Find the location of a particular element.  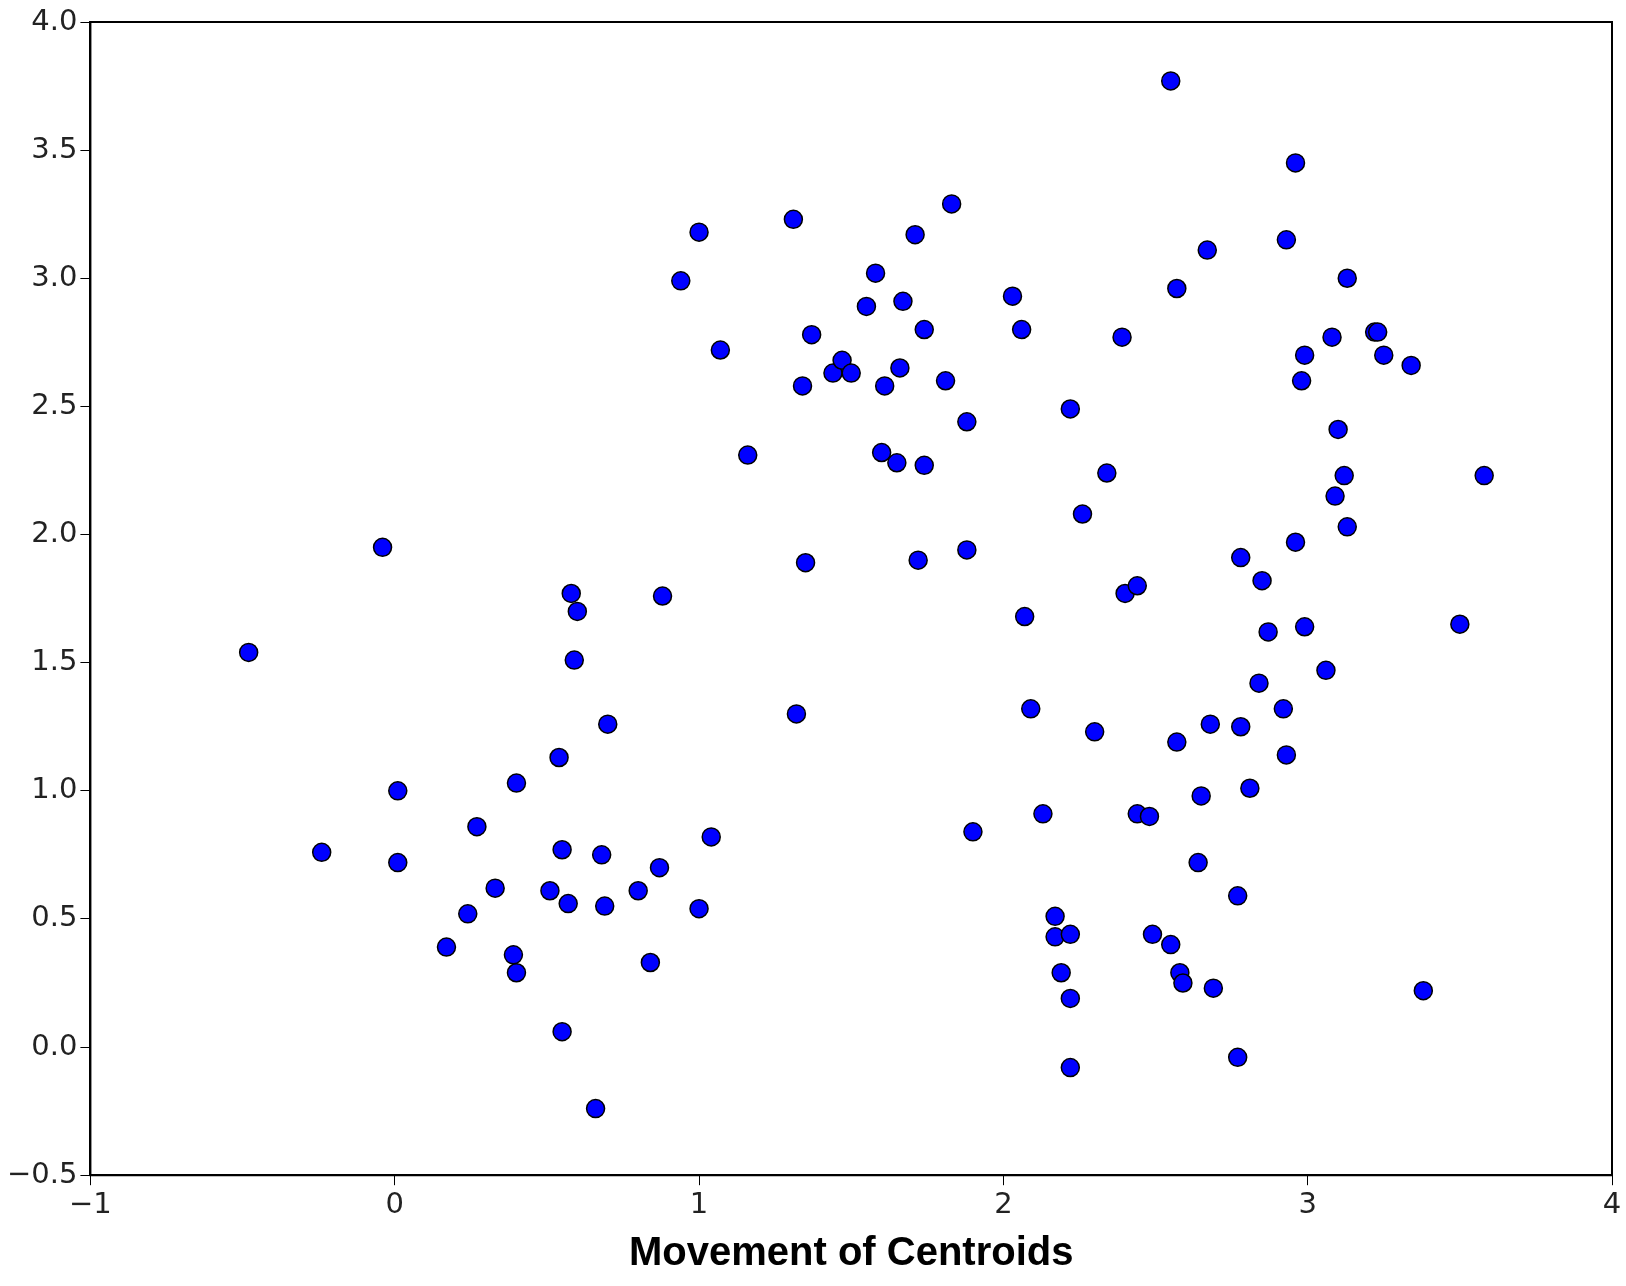

y-tick-label: 1.0 is located at coordinates (54, 788).